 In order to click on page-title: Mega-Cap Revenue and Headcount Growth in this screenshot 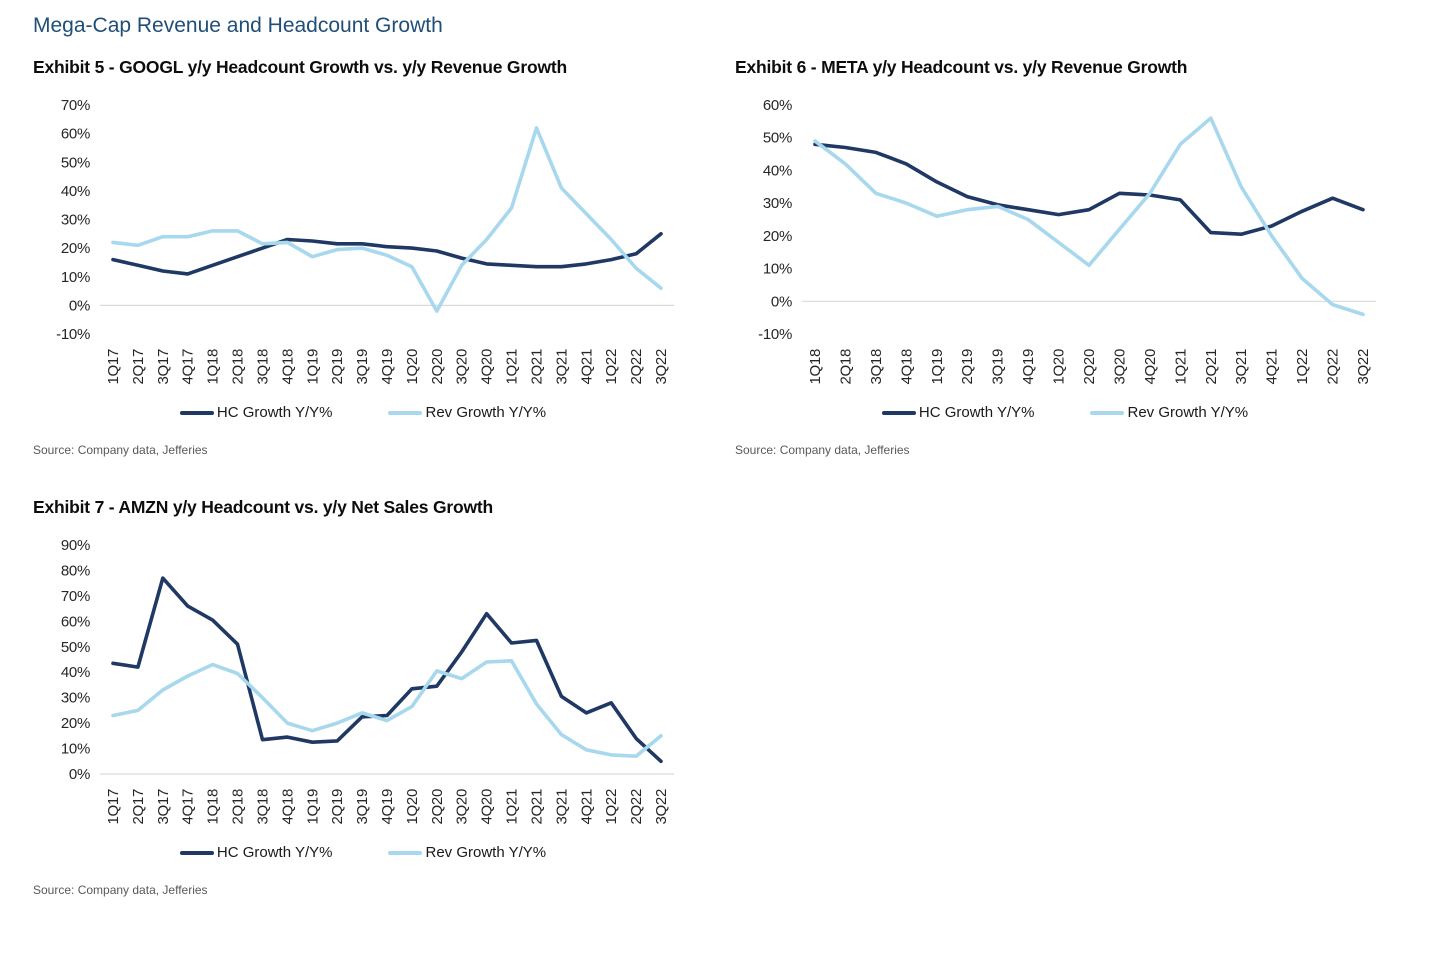, I will do `click(238, 25)`.